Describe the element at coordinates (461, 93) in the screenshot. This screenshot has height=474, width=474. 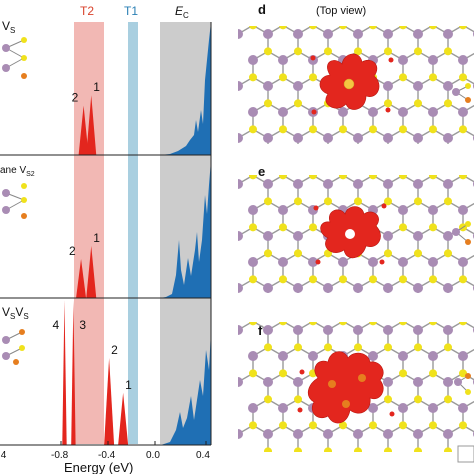
I see `side-view-d` at that location.